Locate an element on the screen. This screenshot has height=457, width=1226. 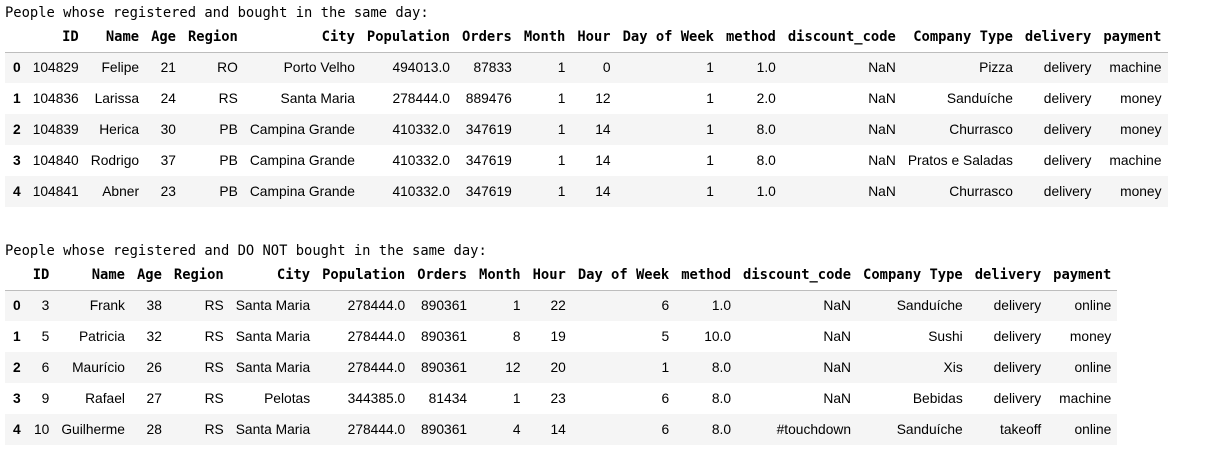
table-cell: 38 is located at coordinates (154, 306).